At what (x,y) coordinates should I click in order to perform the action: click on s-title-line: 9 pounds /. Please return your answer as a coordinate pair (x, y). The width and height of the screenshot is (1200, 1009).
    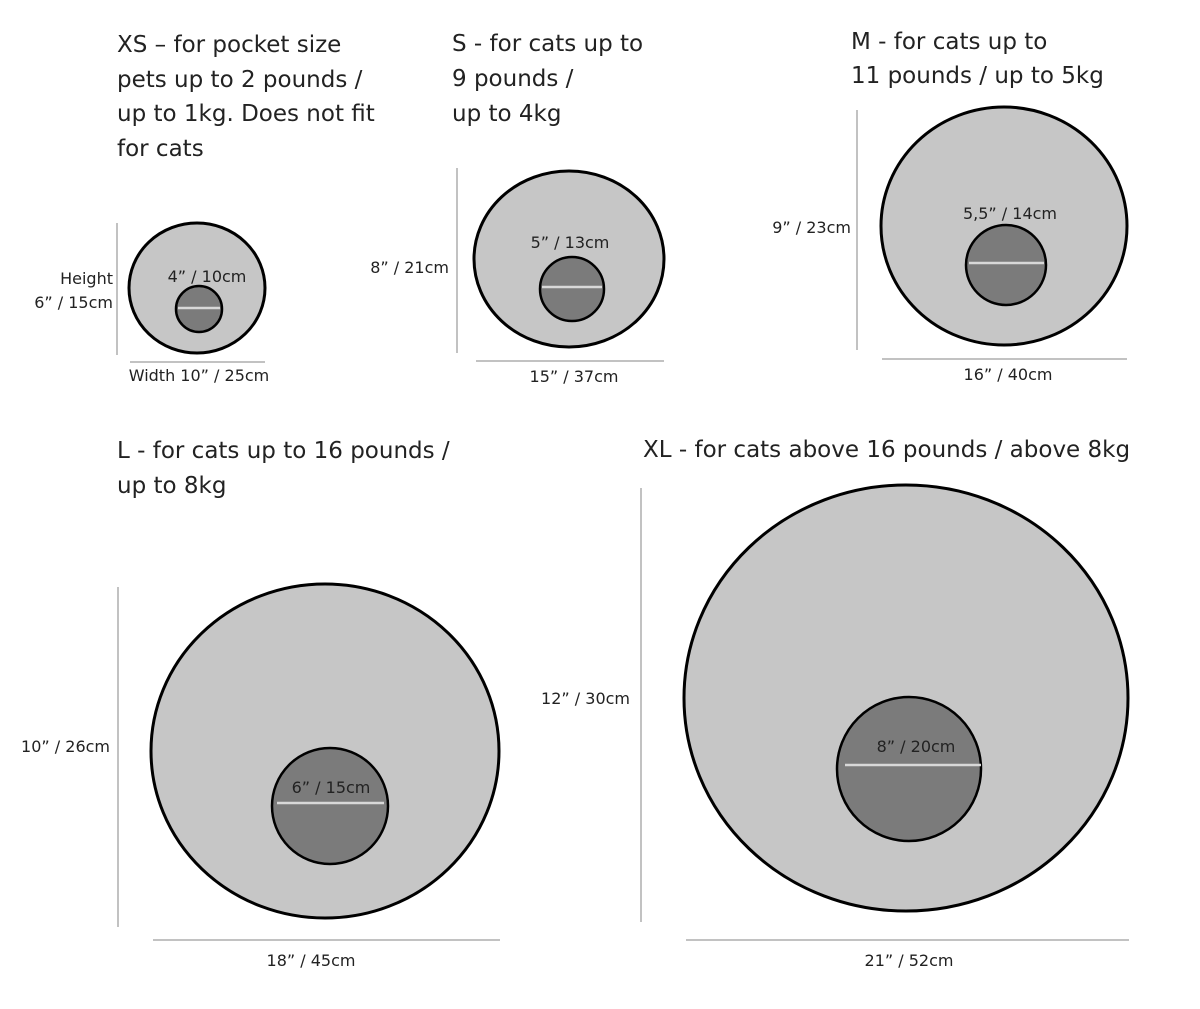
    Looking at the image, I should click on (513, 79).